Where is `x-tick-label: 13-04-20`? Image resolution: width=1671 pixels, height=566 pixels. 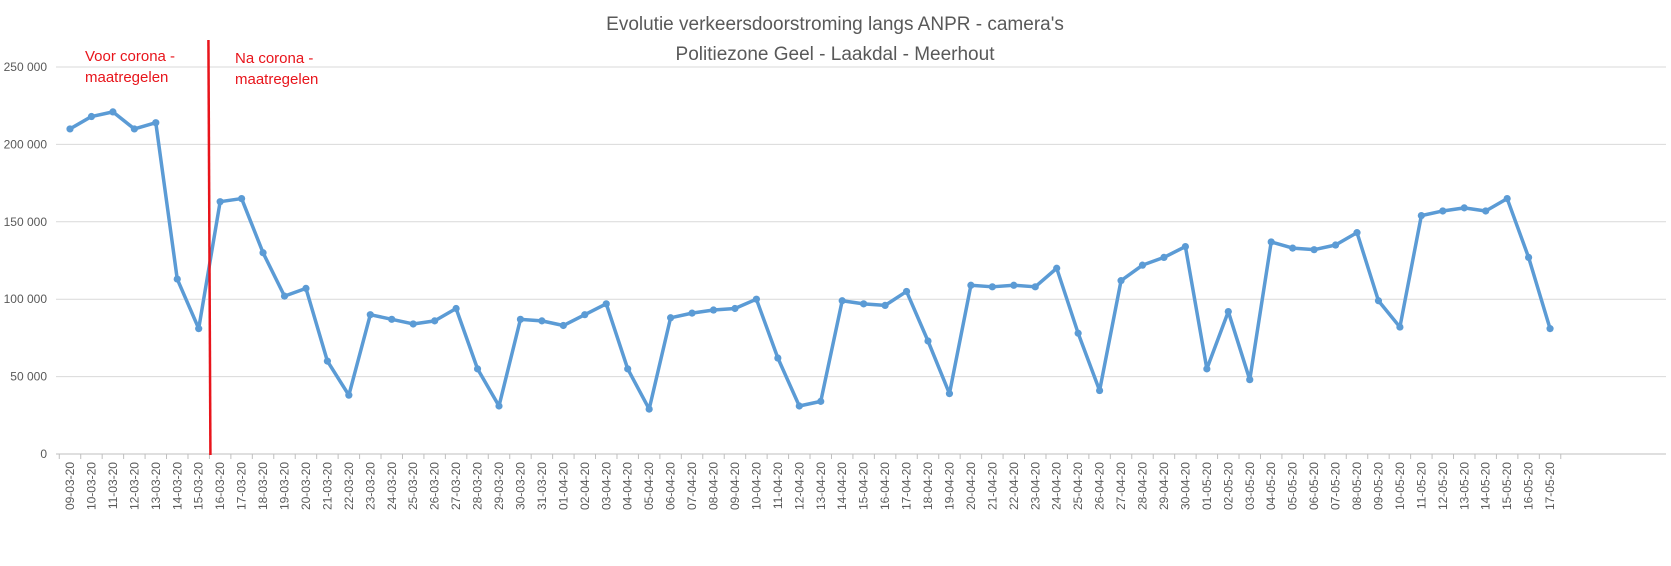 x-tick-label: 13-04-20 is located at coordinates (821, 486).